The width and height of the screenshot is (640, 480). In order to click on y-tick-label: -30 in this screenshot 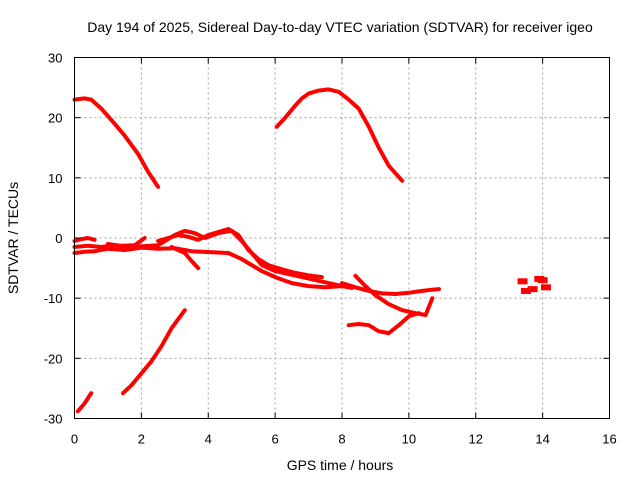, I will do `click(53, 419)`.